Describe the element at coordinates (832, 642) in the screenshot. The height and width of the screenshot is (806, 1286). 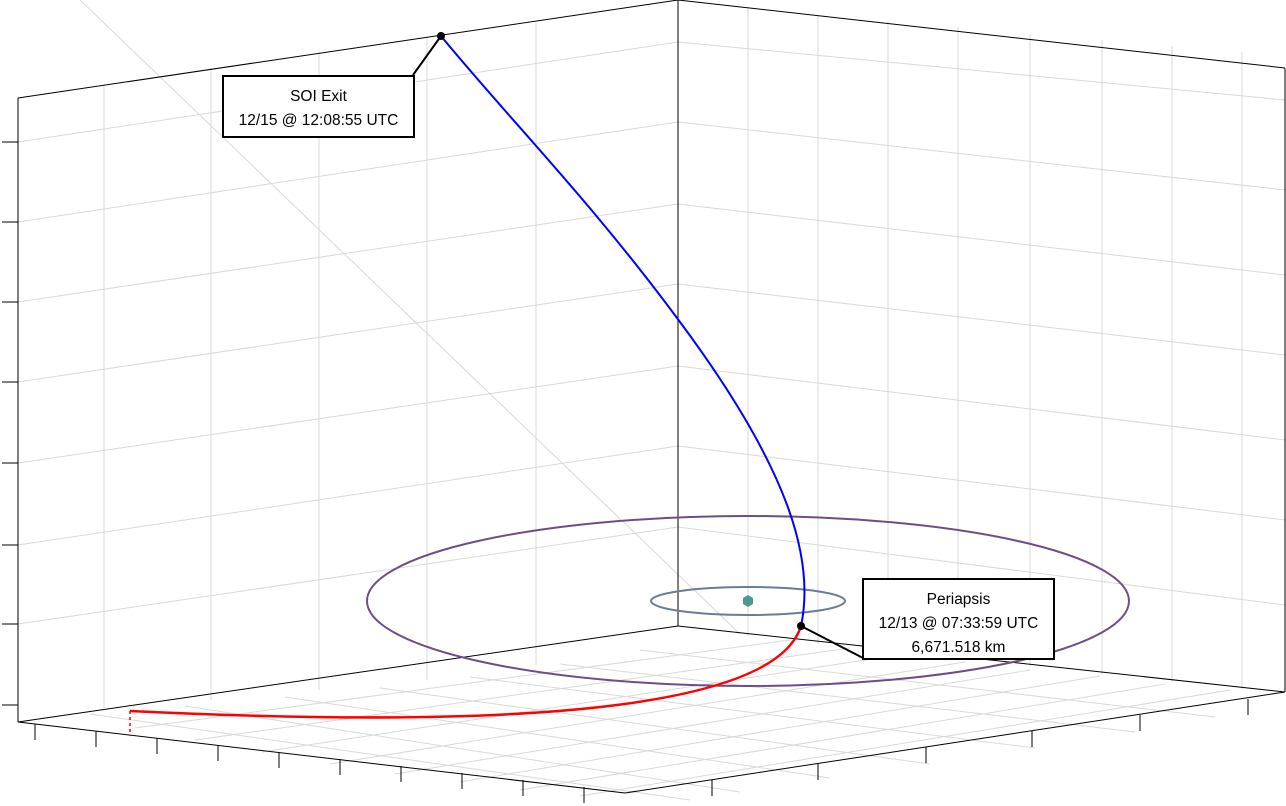
I see `periapsis-leader` at that location.